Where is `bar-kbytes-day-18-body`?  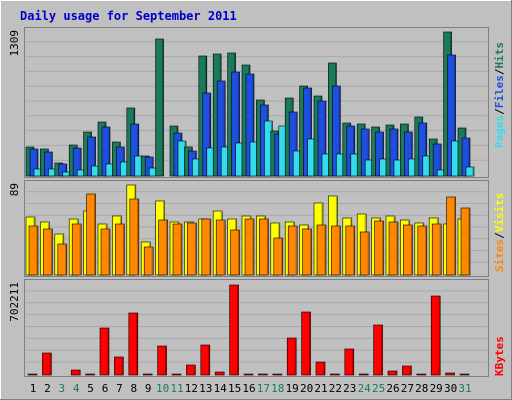
bar-kbytes-day-18-body is located at coordinates (277, 374).